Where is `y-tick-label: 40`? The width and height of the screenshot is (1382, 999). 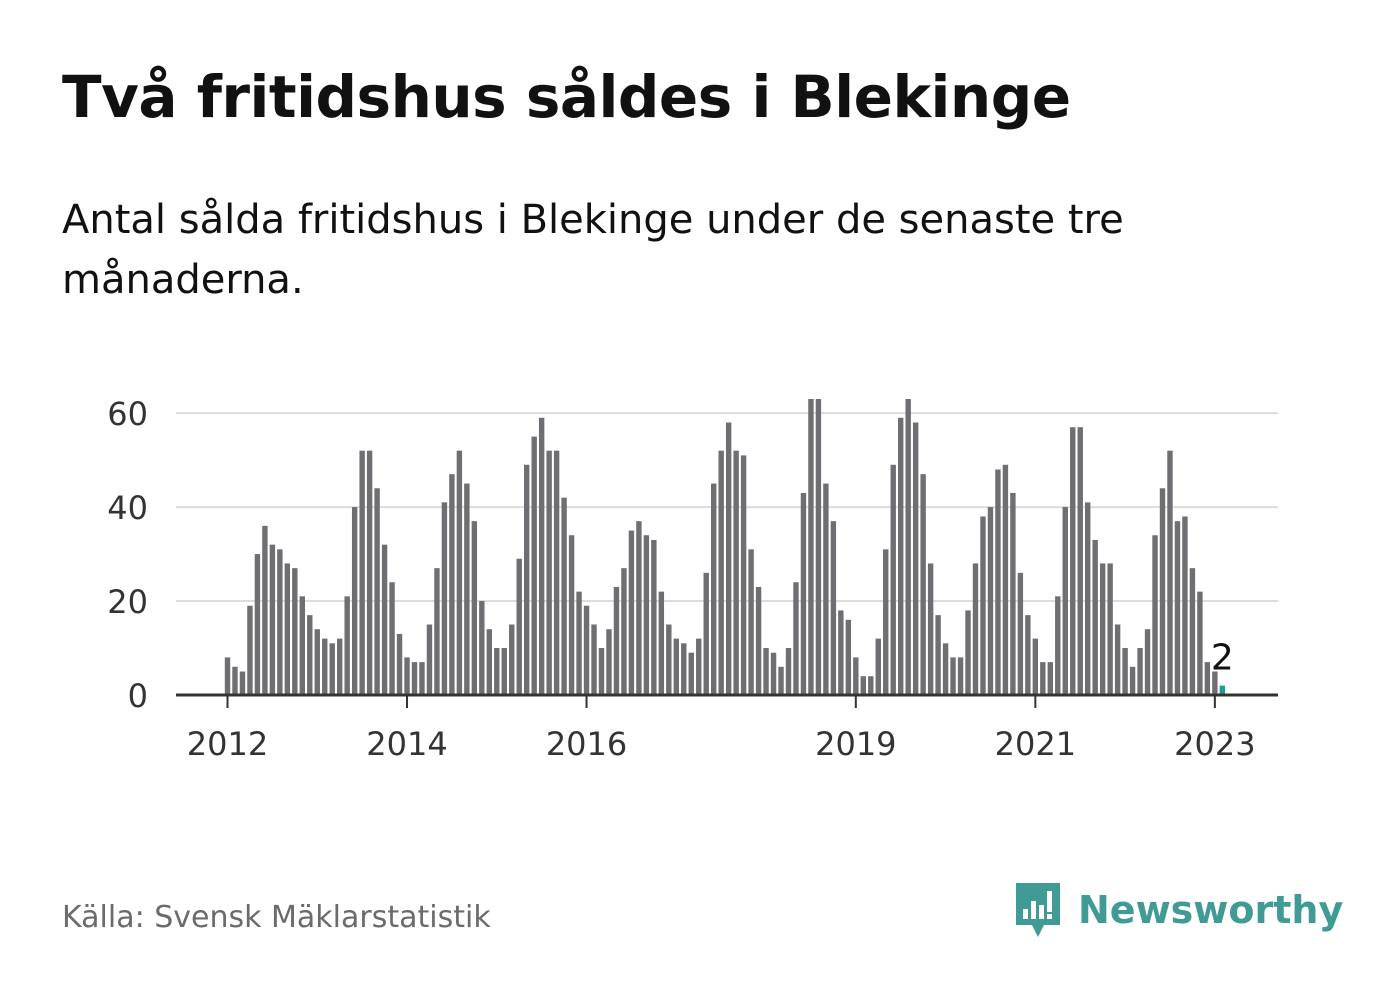
y-tick-label: 40 is located at coordinates (127, 508).